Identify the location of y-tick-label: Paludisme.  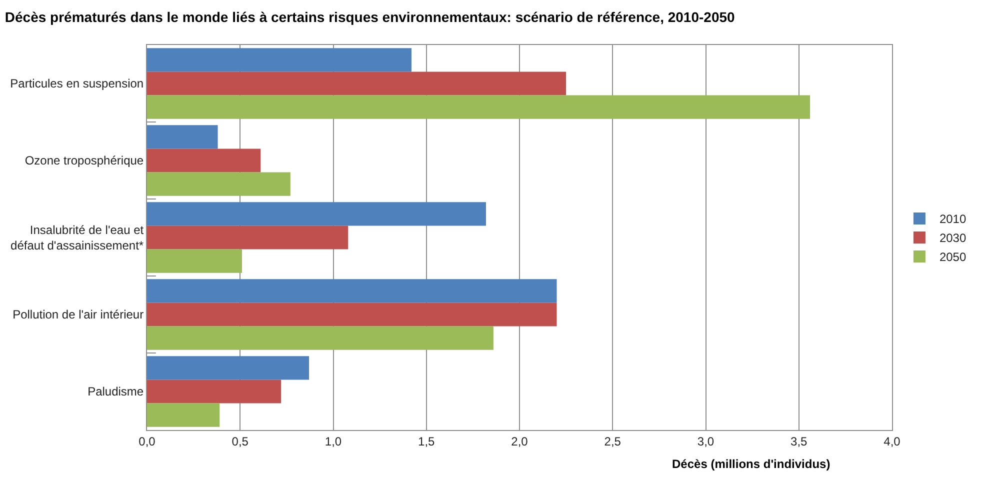
(116, 391).